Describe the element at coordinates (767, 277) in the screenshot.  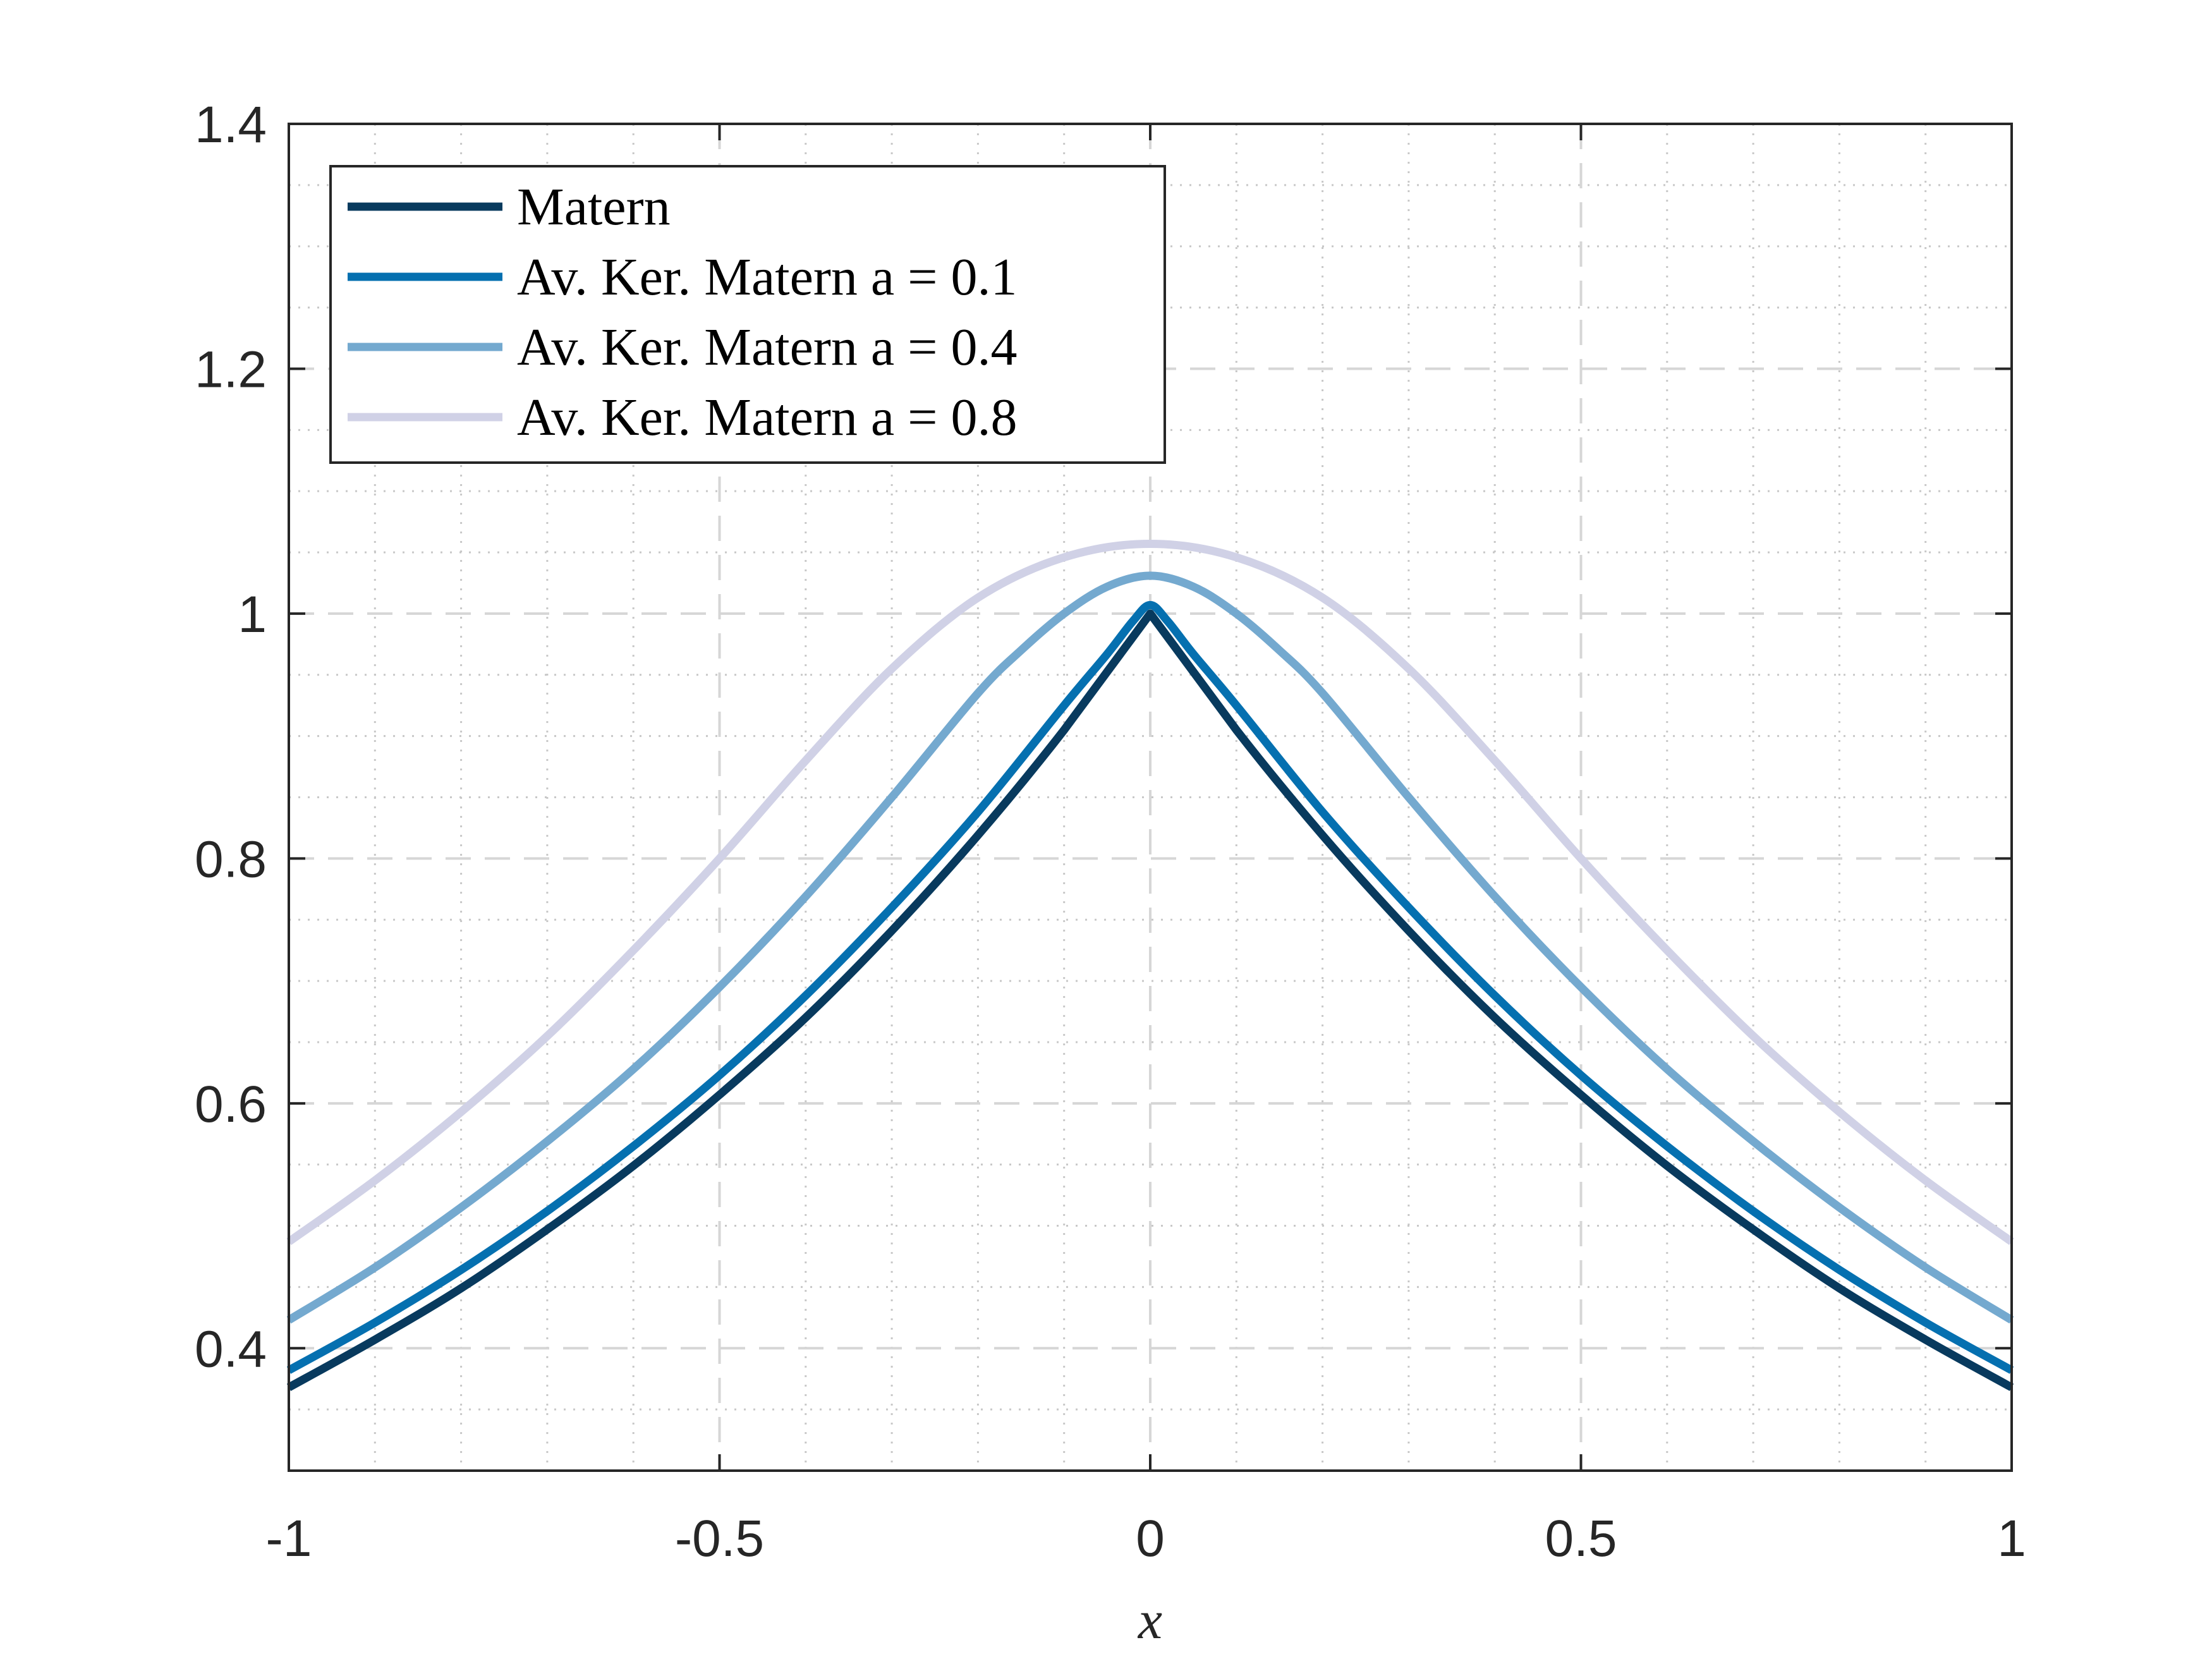
I see `legend-label-1: Av. Ker. Matern a = 0.1` at that location.